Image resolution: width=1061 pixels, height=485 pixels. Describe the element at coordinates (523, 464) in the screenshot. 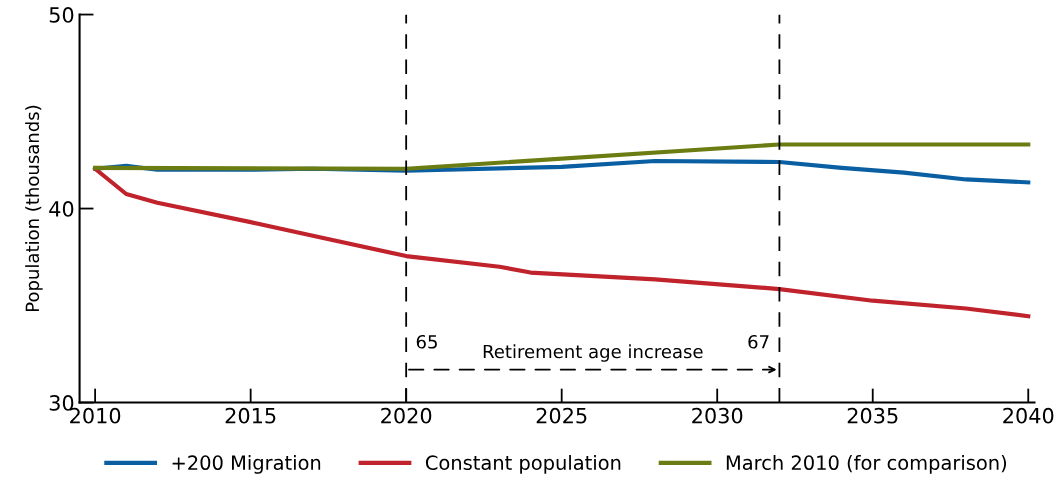

I see `legend-label: Constant population` at that location.